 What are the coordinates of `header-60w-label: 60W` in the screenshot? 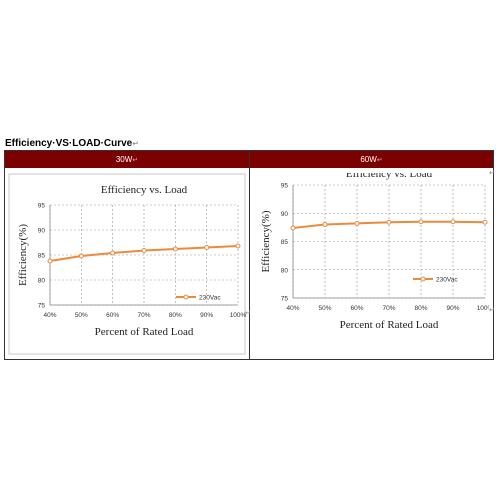 It's located at (368, 159).